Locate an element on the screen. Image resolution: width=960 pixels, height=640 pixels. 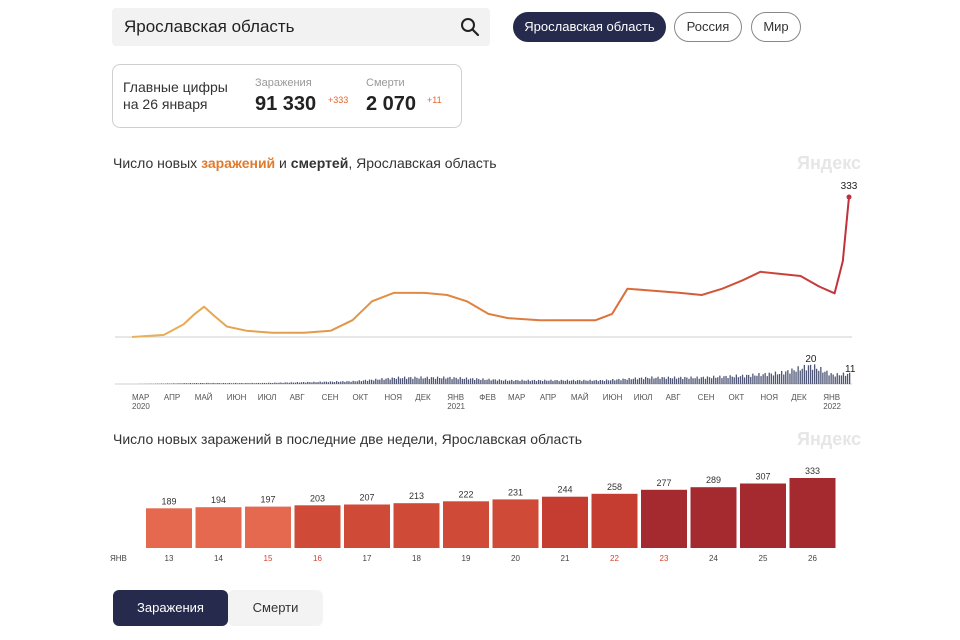
bar-value-label: 197 is located at coordinates (267, 500).